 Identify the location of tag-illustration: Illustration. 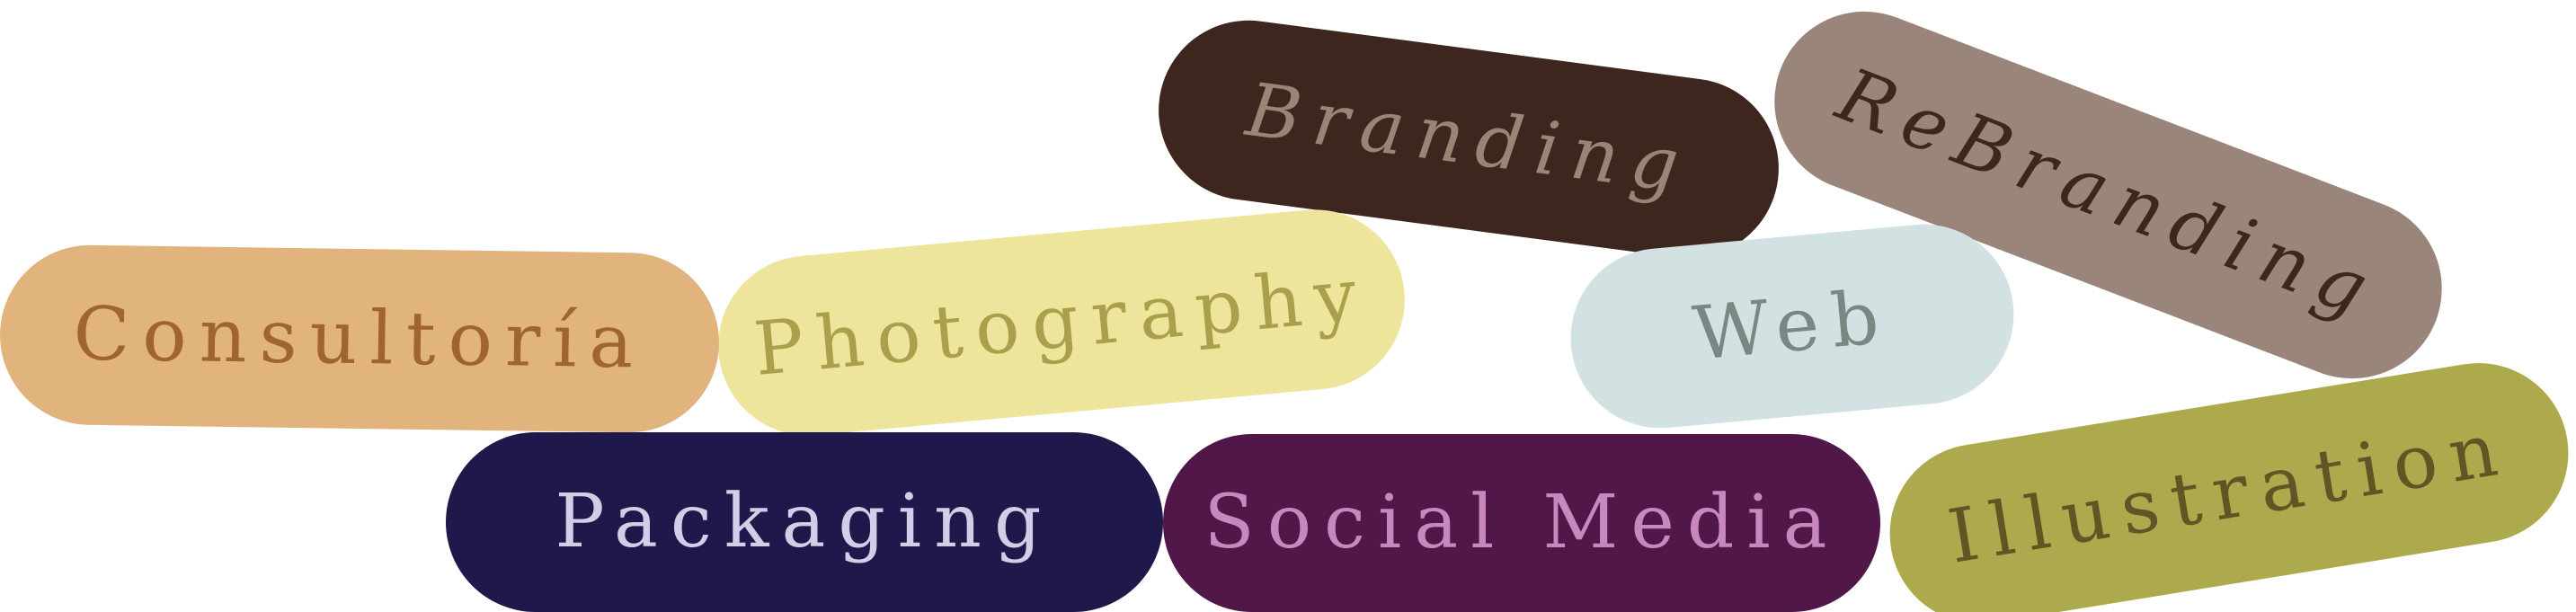
(2226, 481).